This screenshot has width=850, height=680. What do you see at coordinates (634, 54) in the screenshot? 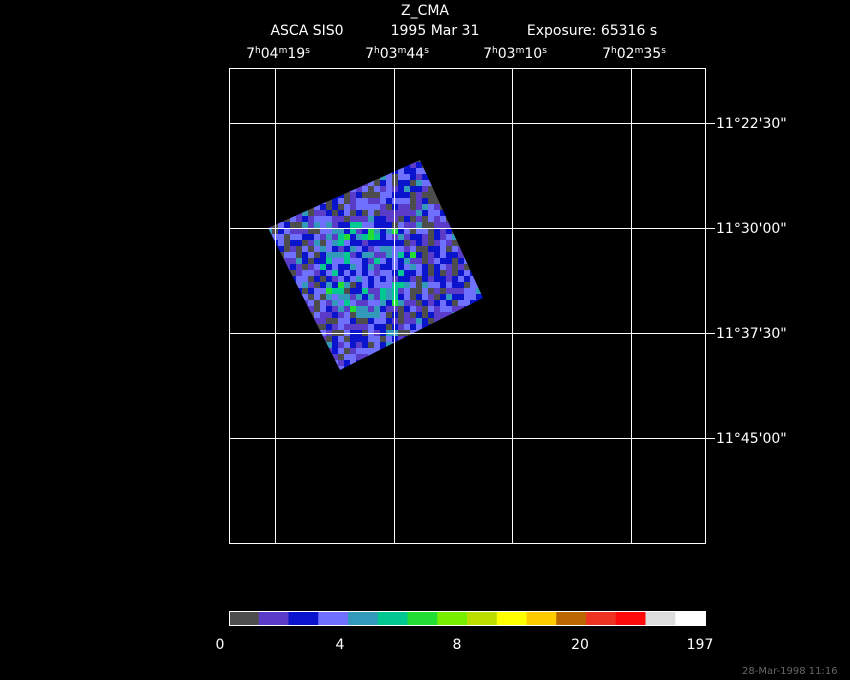
I see `ra-label: 7h02m35s` at bounding box center [634, 54].